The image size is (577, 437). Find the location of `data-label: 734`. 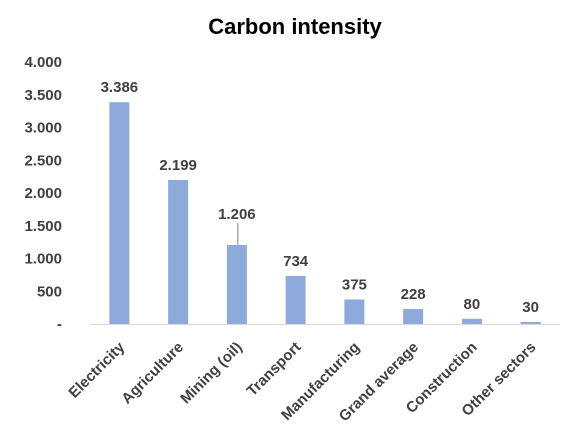

data-label: 734 is located at coordinates (296, 261).